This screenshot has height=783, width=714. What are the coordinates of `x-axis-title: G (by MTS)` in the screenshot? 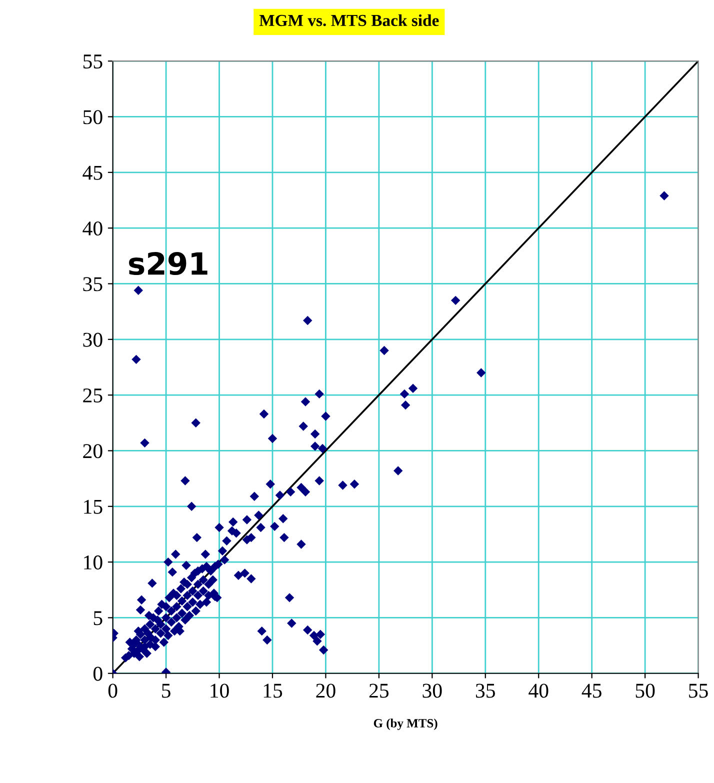 It's located at (406, 724).